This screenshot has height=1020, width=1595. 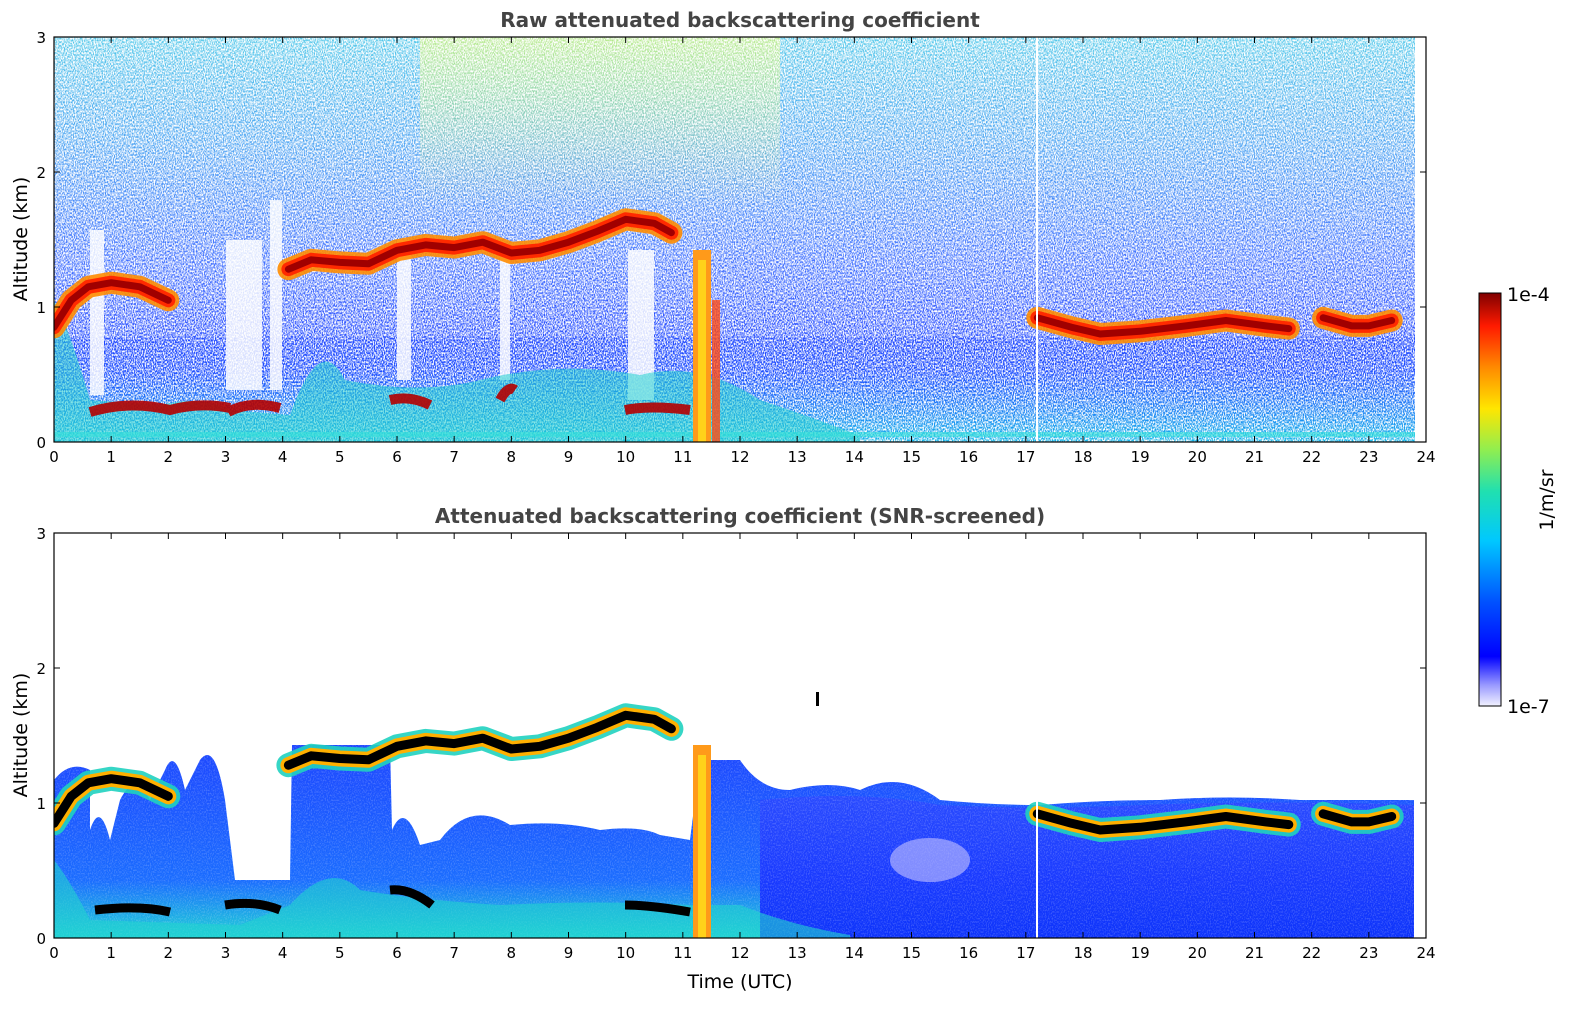 I want to click on screened-x-tick-label: 24, so click(x=1425, y=953).